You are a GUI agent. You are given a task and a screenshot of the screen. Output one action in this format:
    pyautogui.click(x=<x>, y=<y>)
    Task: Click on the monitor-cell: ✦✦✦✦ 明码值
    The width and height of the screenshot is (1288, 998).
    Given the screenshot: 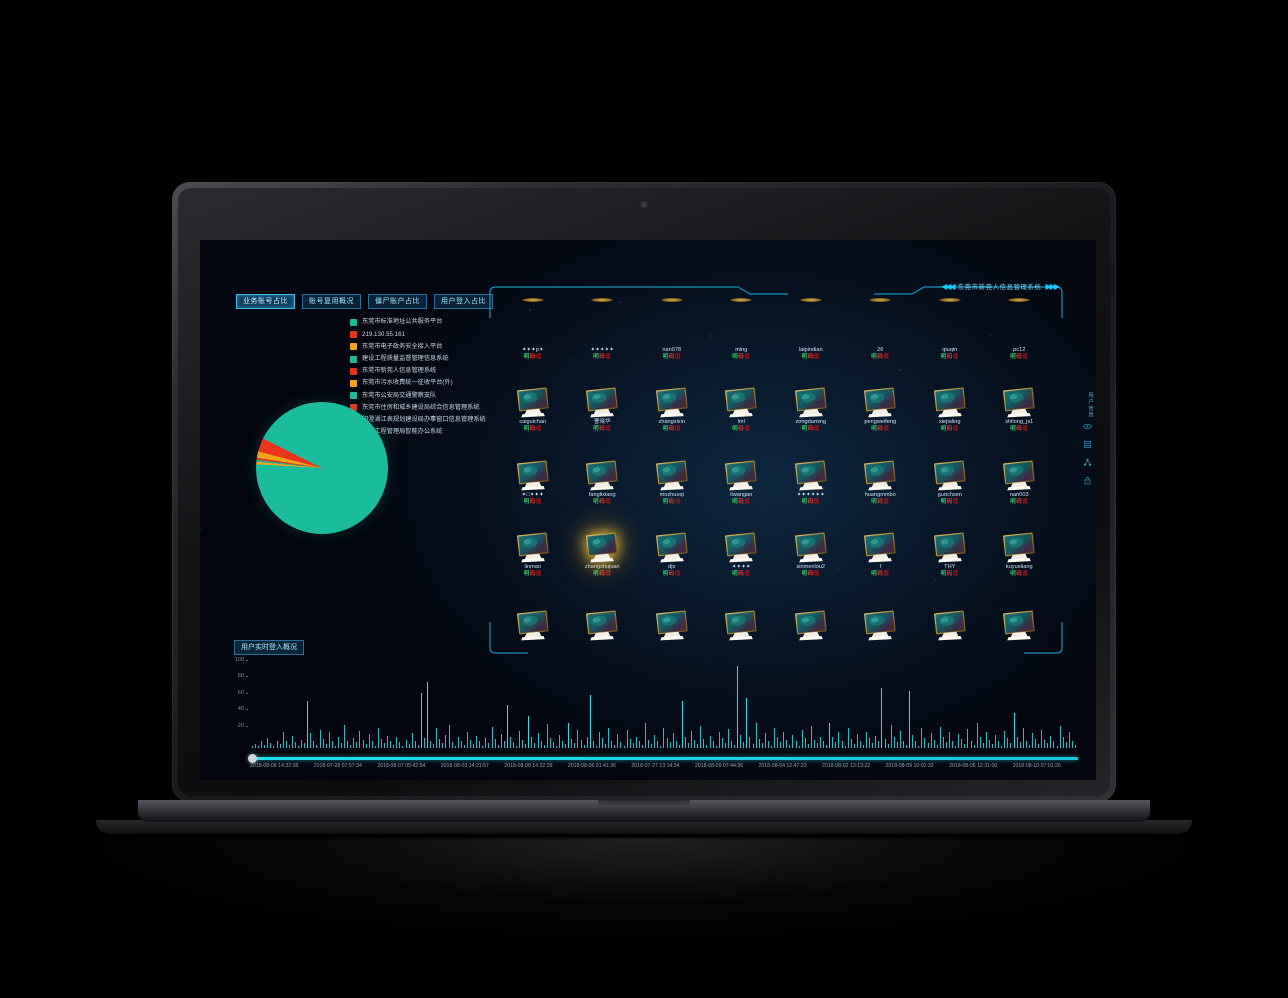 What is the action you would take?
    pyautogui.click(x=742, y=541)
    